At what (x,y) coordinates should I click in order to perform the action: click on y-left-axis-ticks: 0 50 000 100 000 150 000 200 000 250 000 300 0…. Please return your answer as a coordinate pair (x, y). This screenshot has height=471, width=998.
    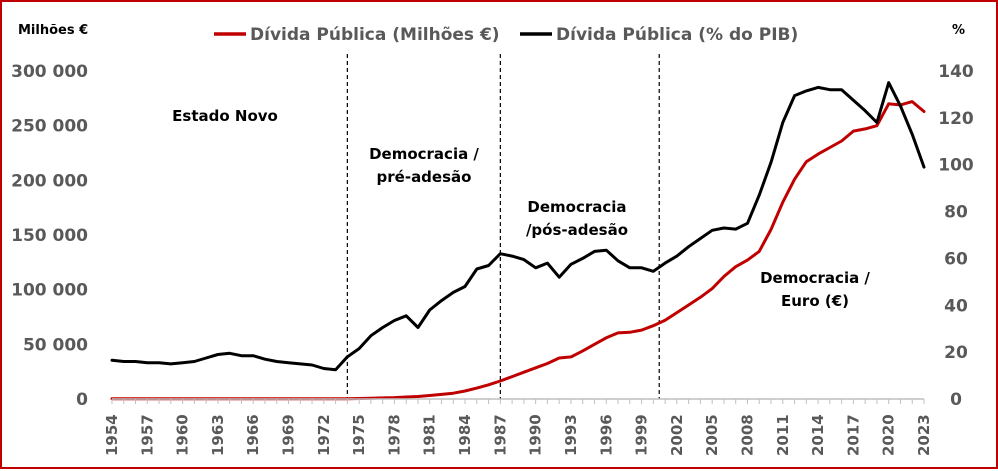
    Looking at the image, I should click on (49, 236).